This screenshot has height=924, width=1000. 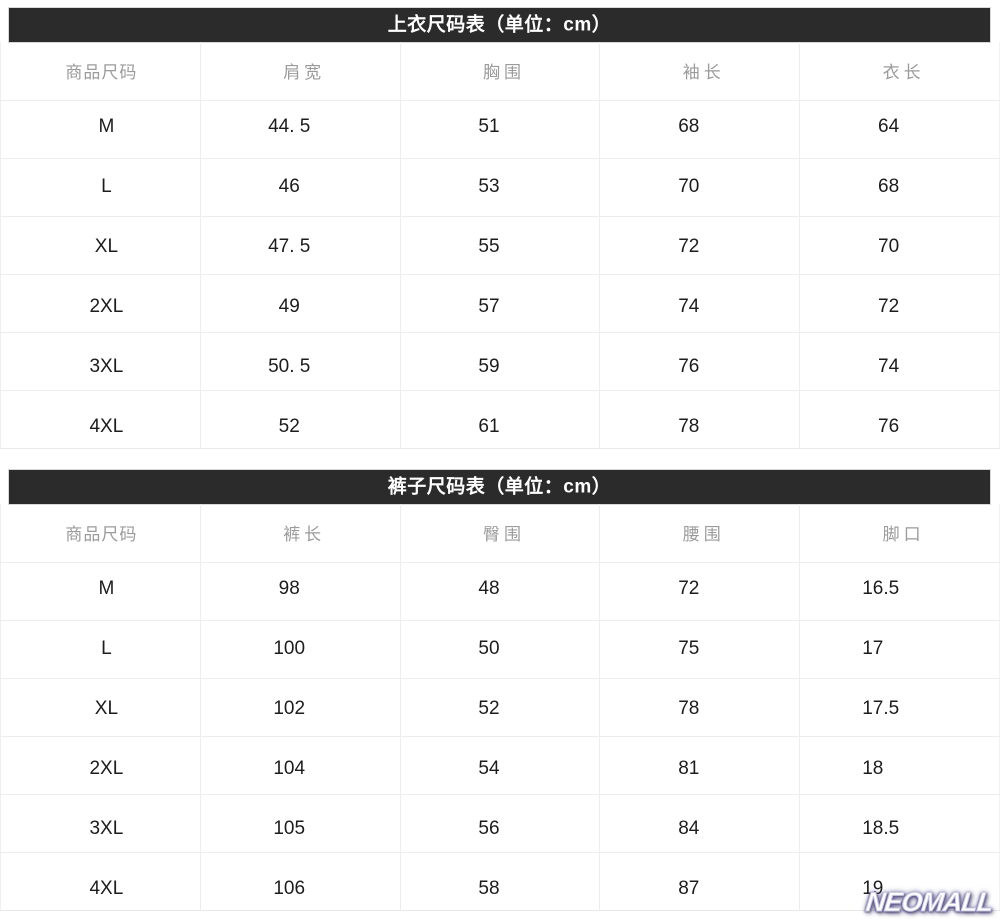 What do you see at coordinates (300, 881) in the screenshot?
I see `cell-pants-length: 106` at bounding box center [300, 881].